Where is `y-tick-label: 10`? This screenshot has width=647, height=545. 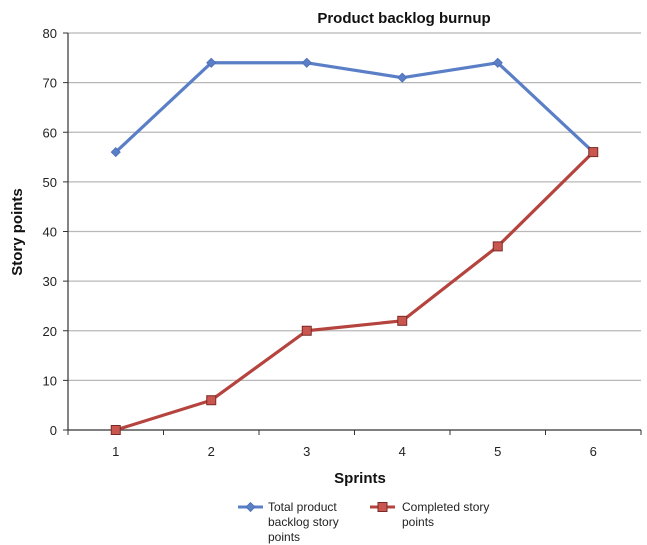
y-tick-label: 10 is located at coordinates (50, 380).